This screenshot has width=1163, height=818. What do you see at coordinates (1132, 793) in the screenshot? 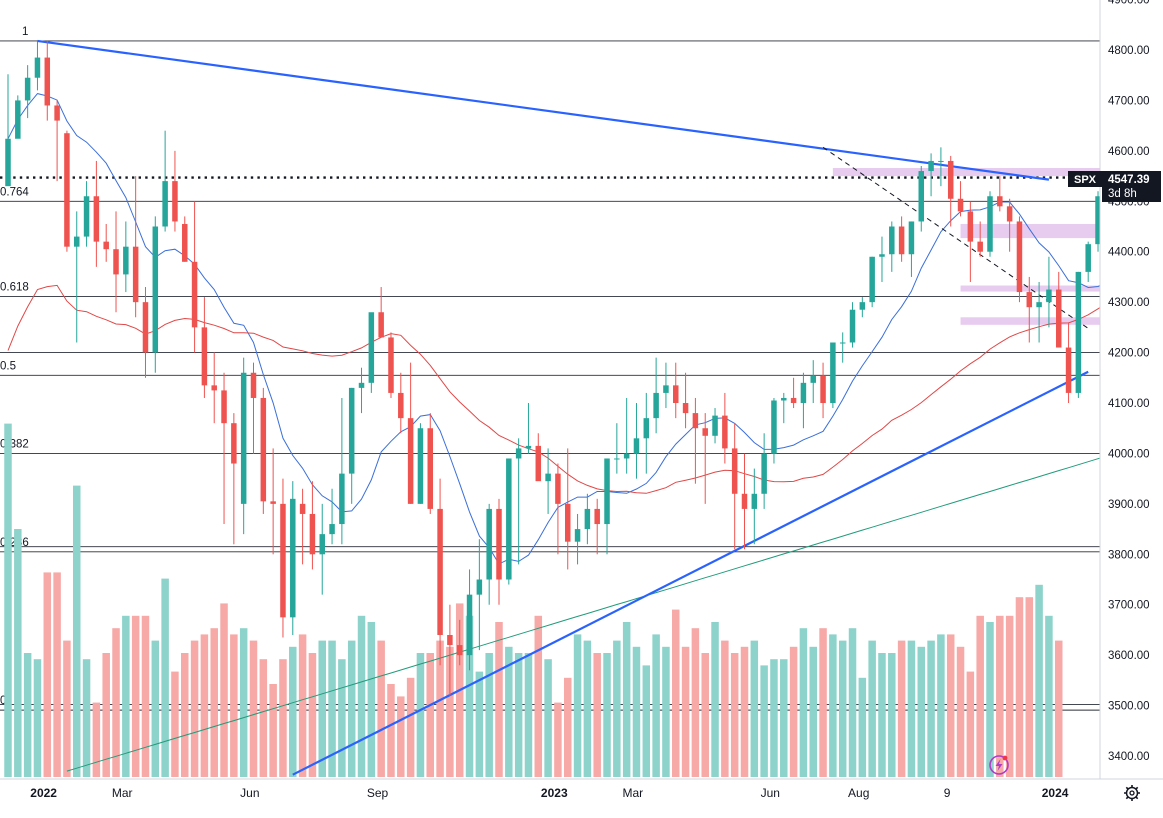
I see `gear-icon` at bounding box center [1132, 793].